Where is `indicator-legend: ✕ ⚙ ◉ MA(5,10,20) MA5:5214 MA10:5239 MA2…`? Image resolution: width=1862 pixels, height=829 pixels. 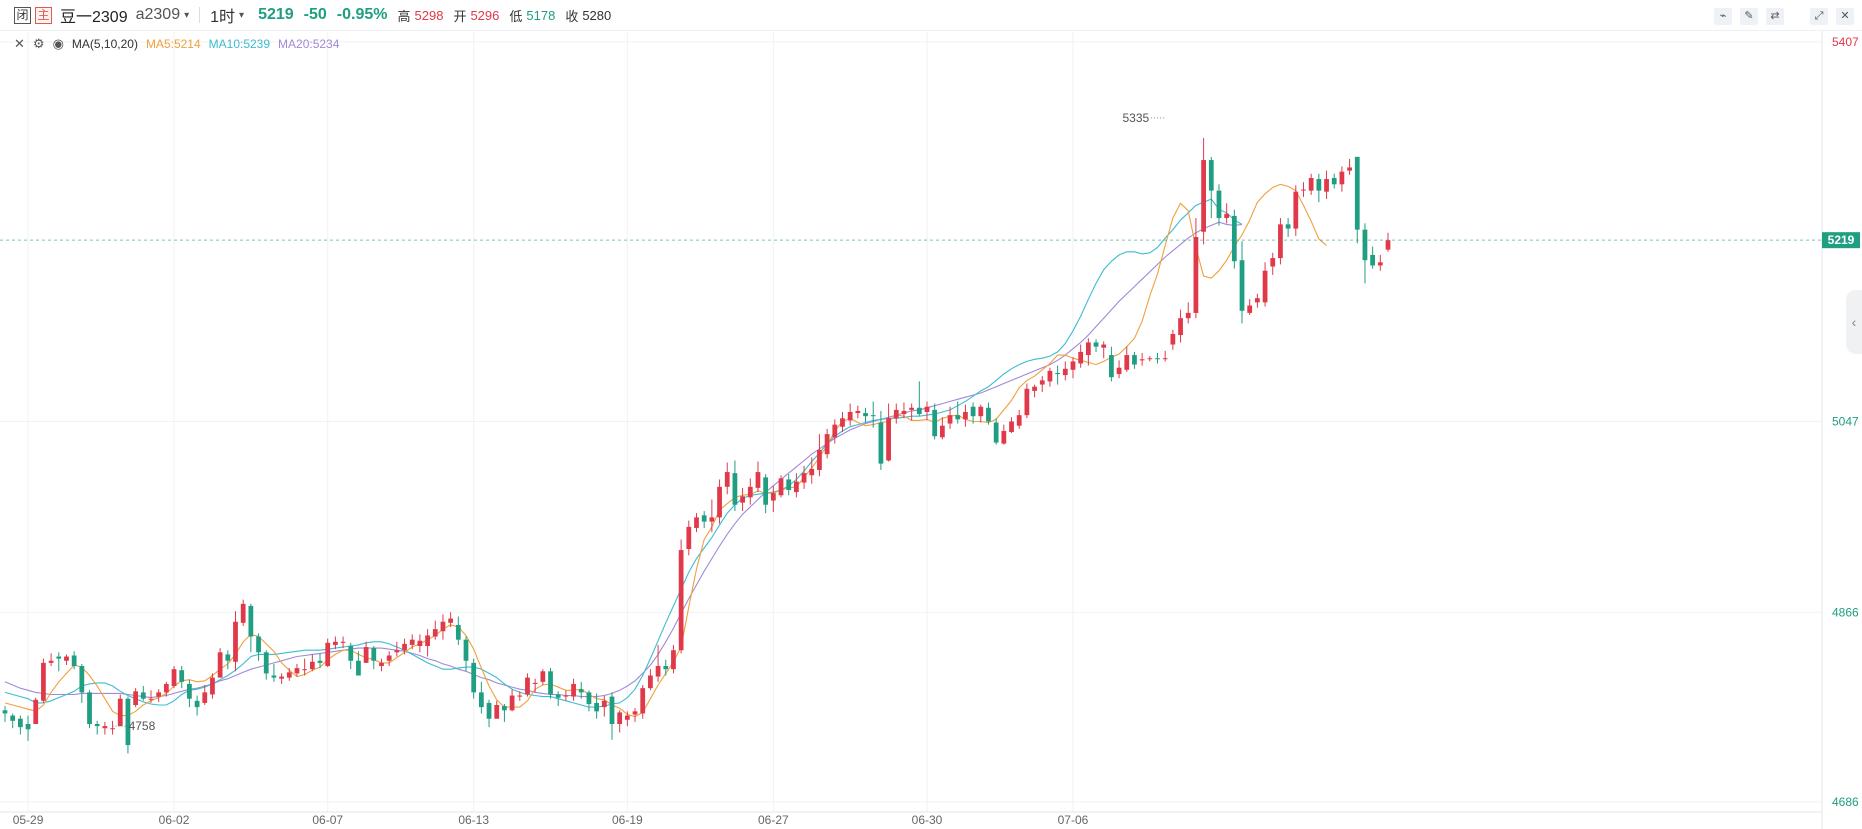 indicator-legend: ✕ ⚙ ◉ MA(5,10,20) MA5:5214 MA10:5239 MA2… is located at coordinates (176, 44).